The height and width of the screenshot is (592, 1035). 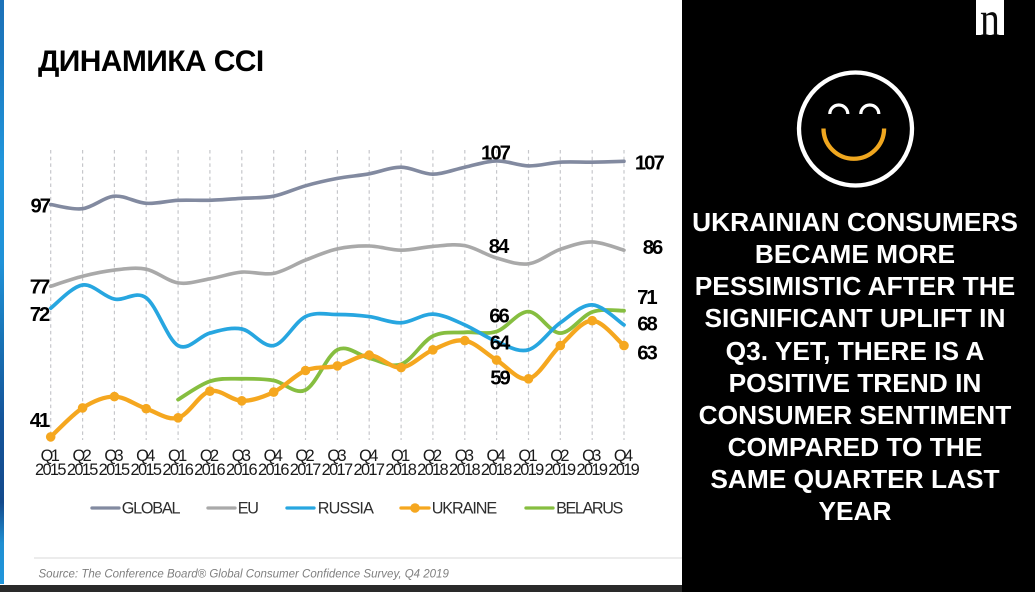 I want to click on svg-text: EU, so click(x=248, y=509).